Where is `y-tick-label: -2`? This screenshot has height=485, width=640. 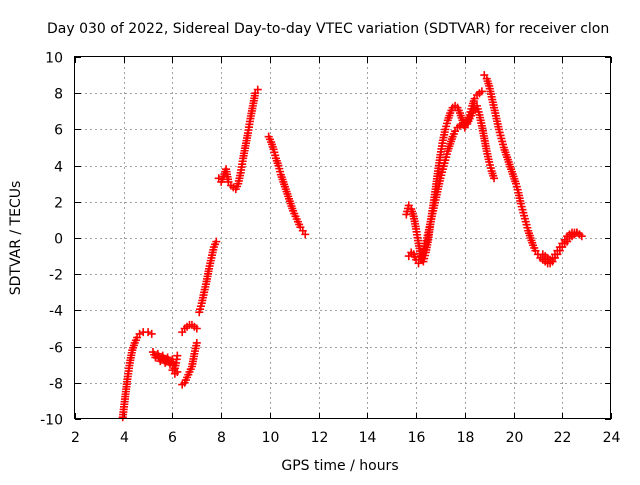 y-tick-label: -2 is located at coordinates (56, 276).